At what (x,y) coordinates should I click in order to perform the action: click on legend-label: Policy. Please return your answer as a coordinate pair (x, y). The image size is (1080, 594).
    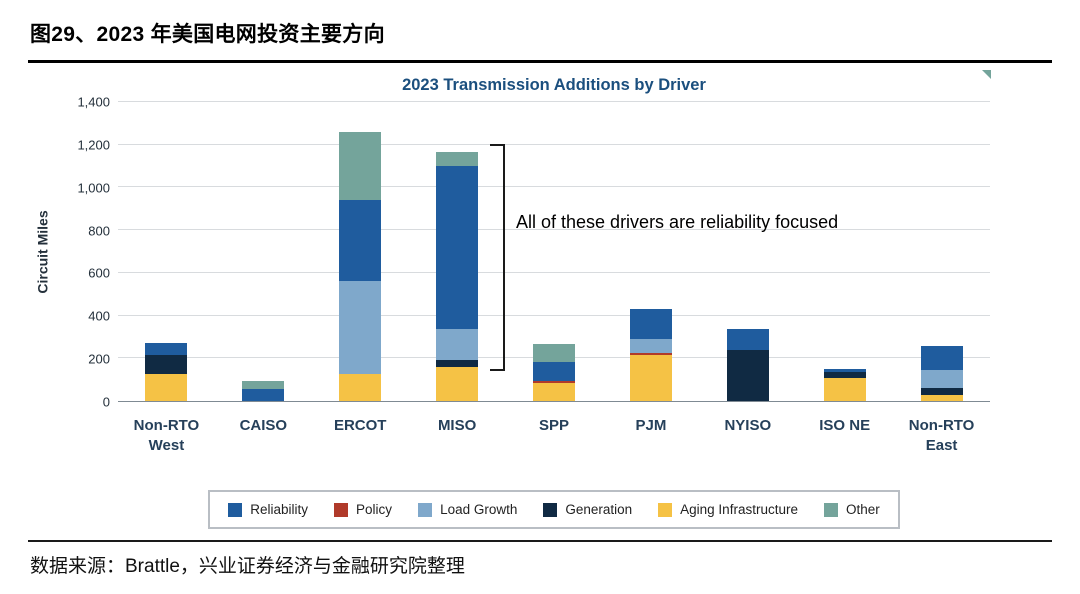
    Looking at the image, I should click on (374, 509).